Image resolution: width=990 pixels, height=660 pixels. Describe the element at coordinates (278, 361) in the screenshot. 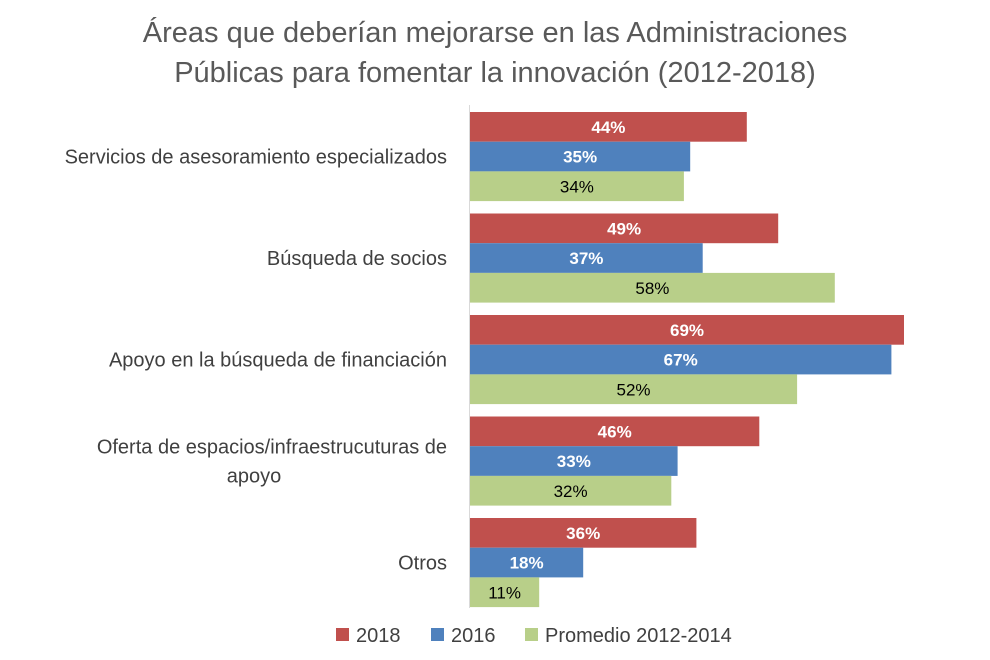

I see `category-label: Apoyo en la búsqueda de financiación` at that location.